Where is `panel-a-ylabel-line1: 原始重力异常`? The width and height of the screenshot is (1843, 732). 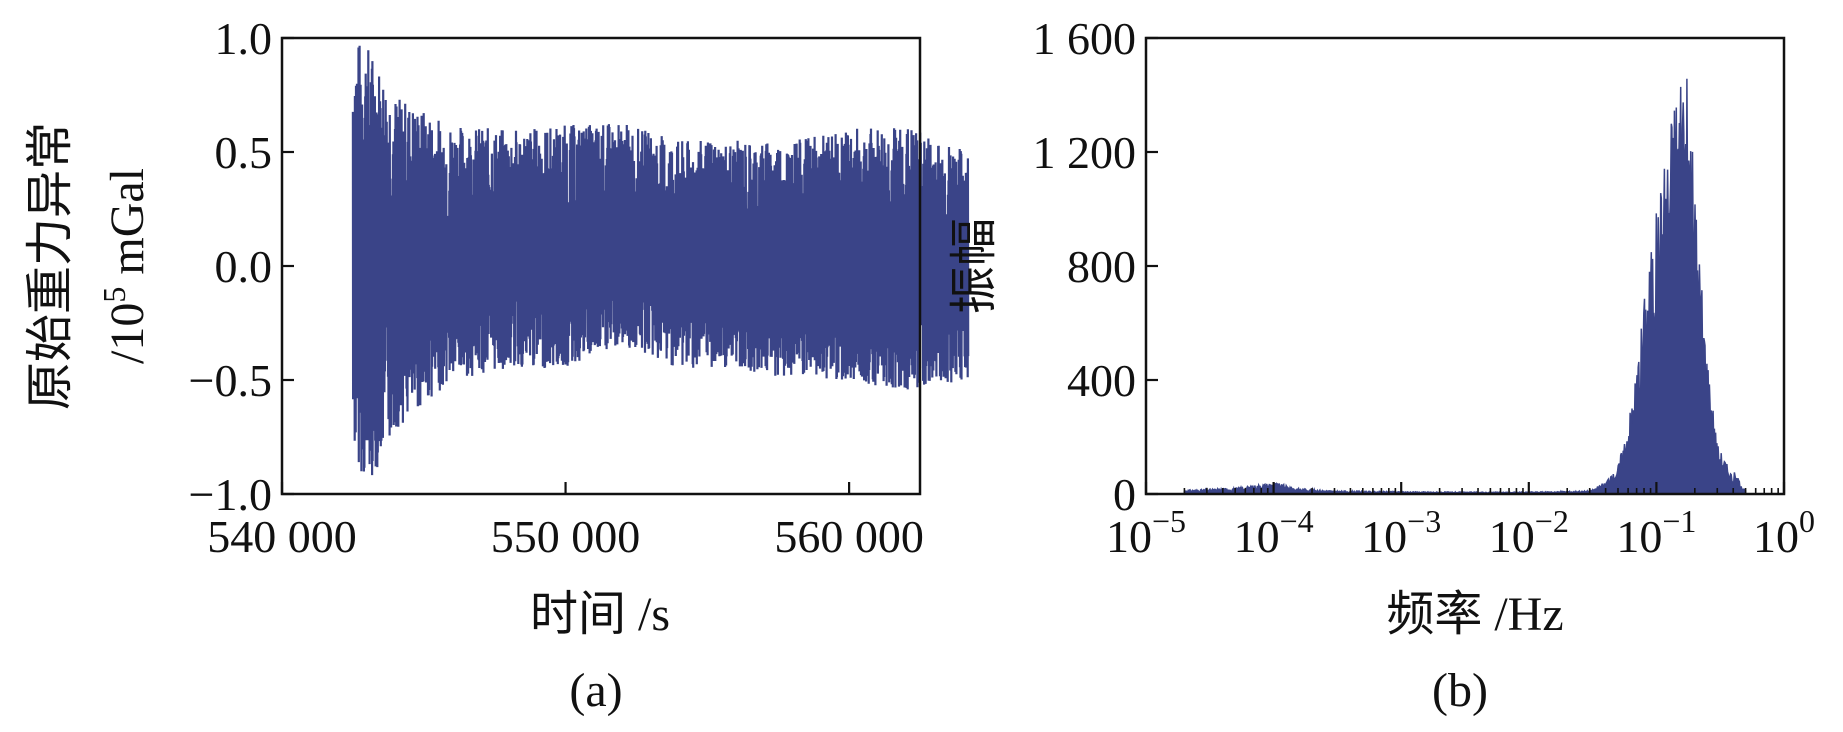 panel-a-ylabel-line1: 原始重力异常 is located at coordinates (50, 266).